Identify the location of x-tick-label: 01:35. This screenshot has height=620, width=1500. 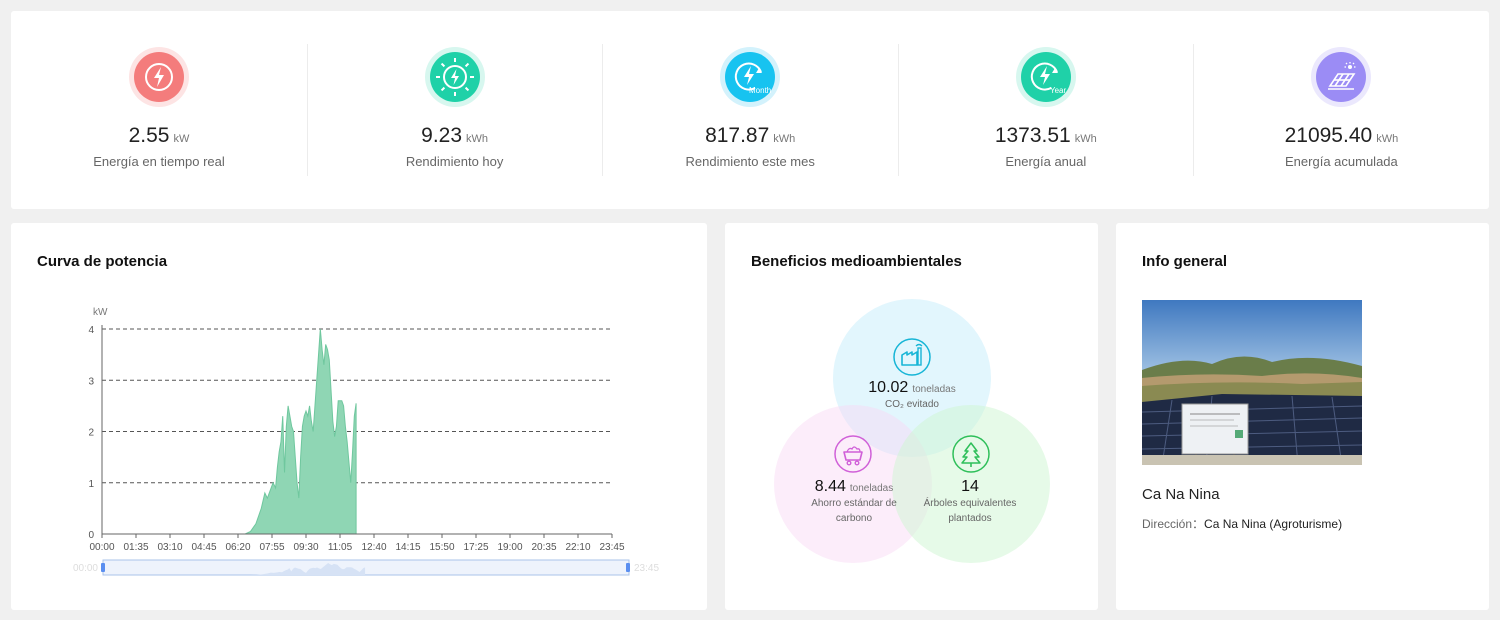
(135, 547).